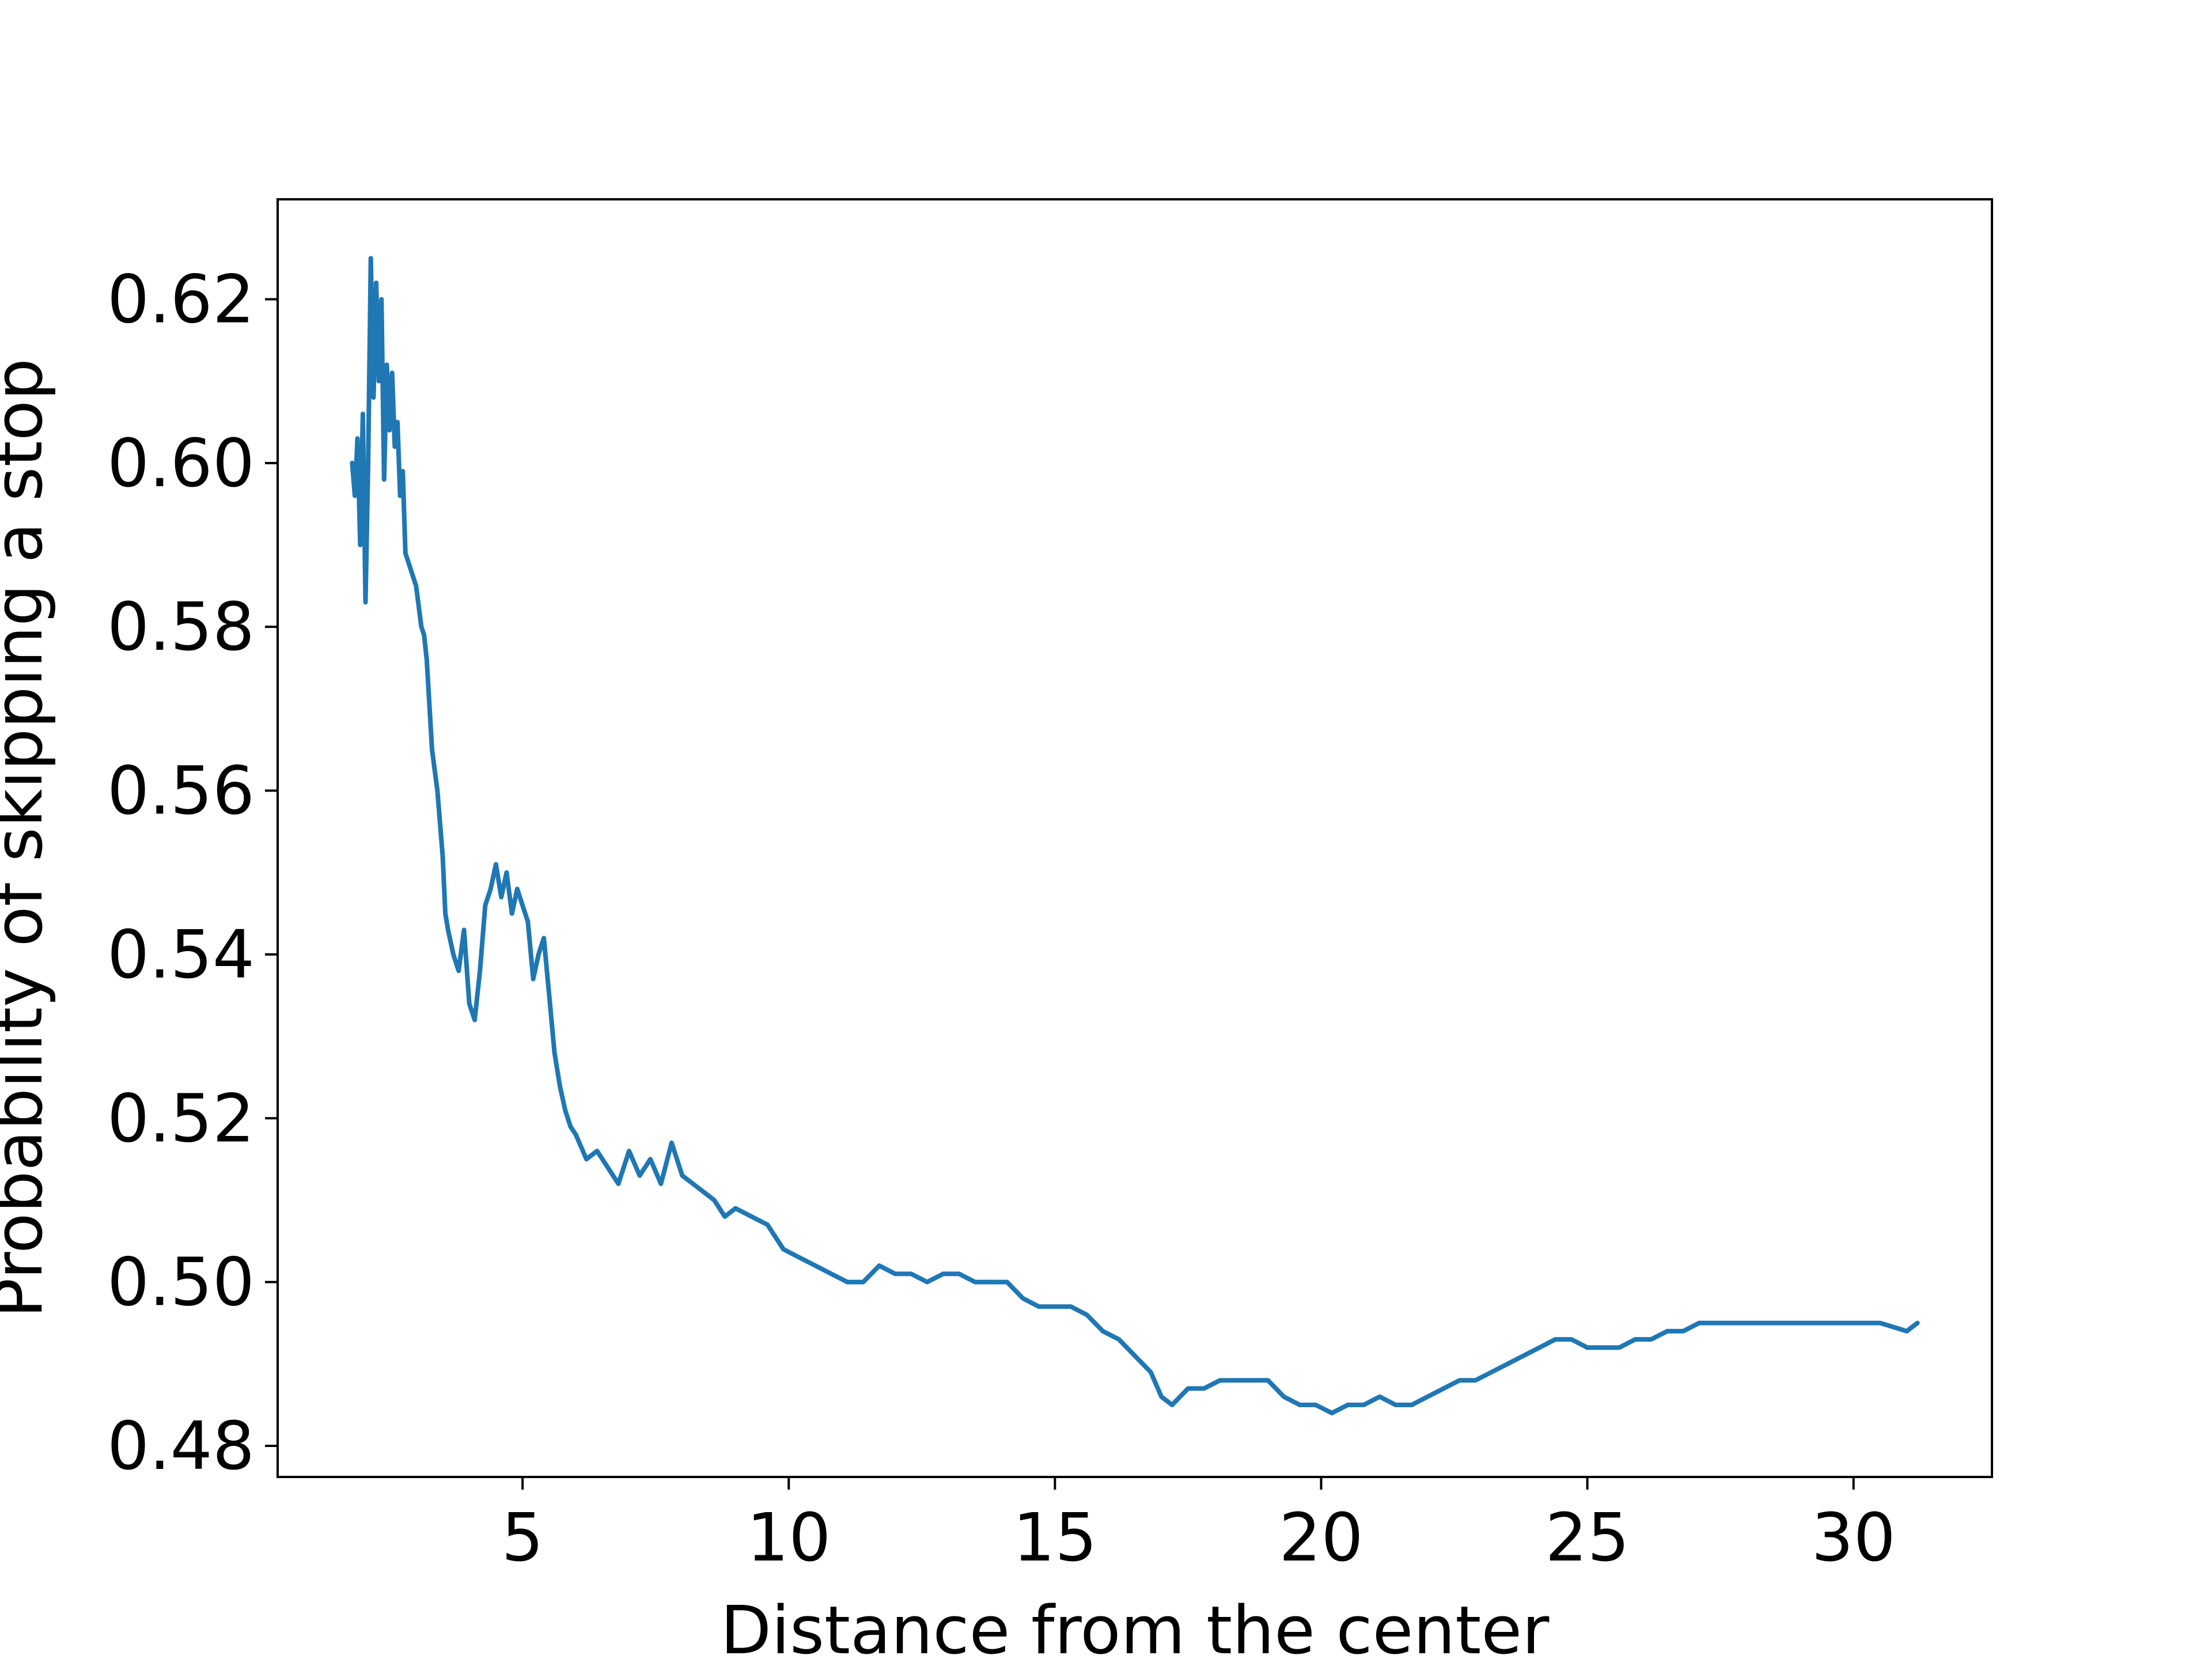  I want to click on x-tick-label: 15, so click(1055, 1538).